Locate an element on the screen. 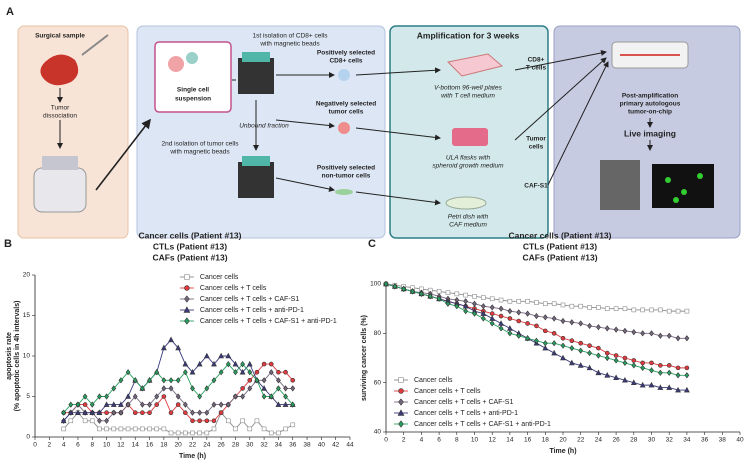 The width and height of the screenshot is (747, 464). tumor-cell-icon is located at coordinates (344, 128).